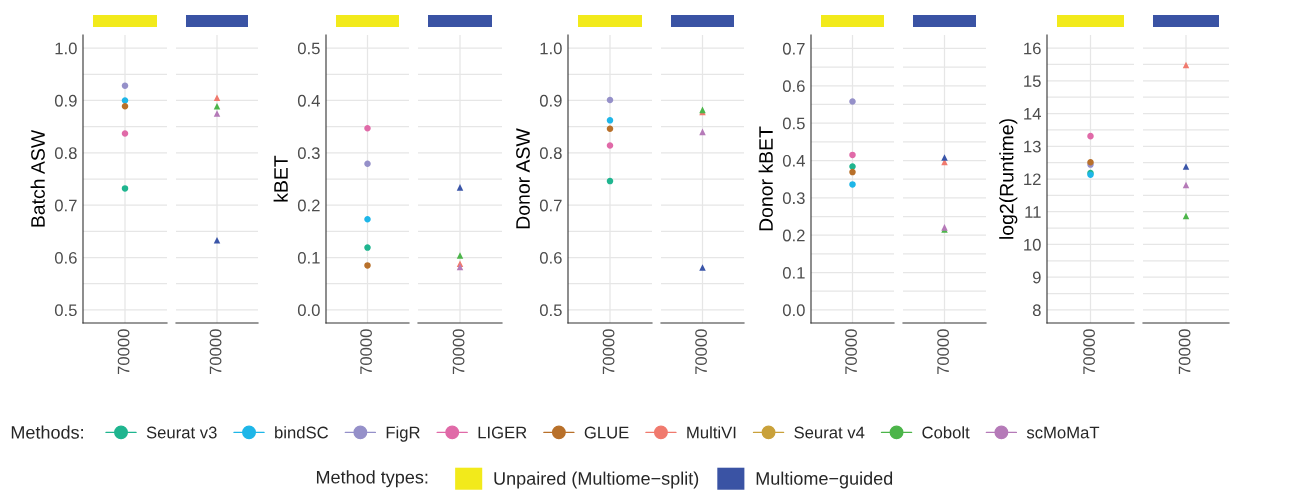 This screenshot has height=492, width=1293. Describe the element at coordinates (596, 480) in the screenshot. I see `category-label: Unpaired (Multiome−split)` at that location.